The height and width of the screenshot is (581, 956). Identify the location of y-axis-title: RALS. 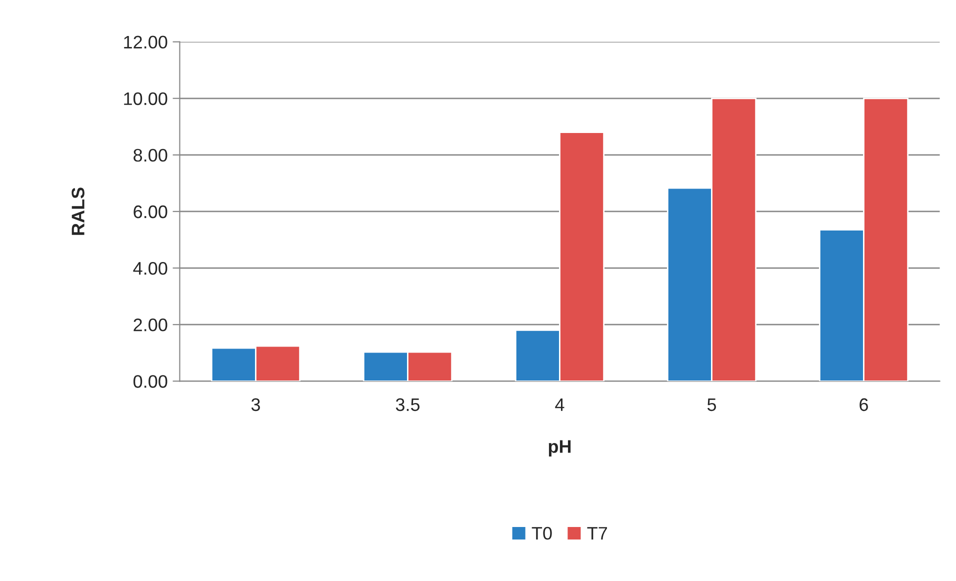
(78, 211).